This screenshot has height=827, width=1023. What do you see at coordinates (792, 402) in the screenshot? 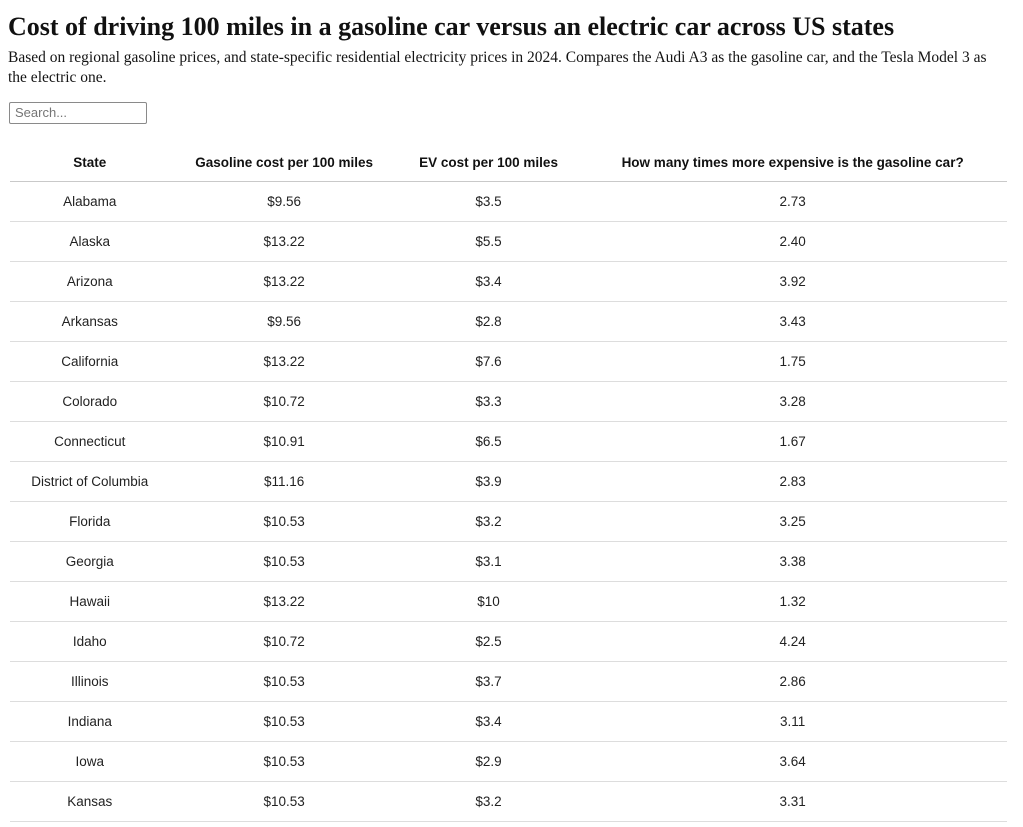
I see `cell-ratio: 3.28` at bounding box center [792, 402].